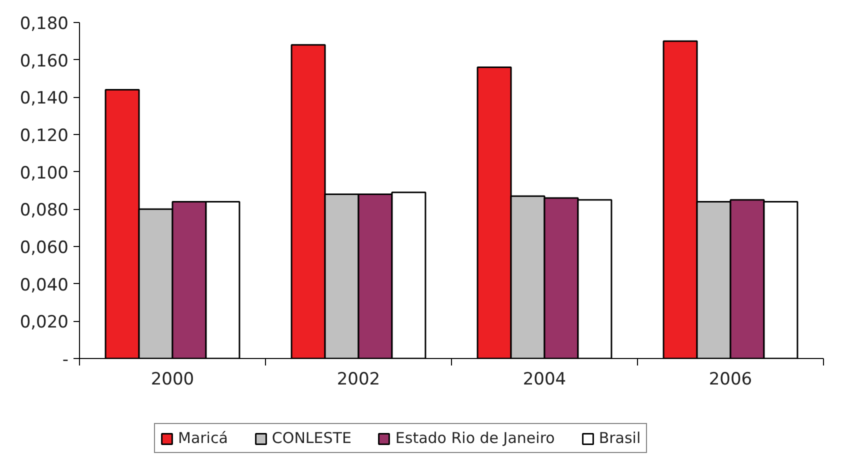 The image size is (842, 456). Describe the element at coordinates (619, 438) in the screenshot. I see `legend-label: Brasil` at that location.